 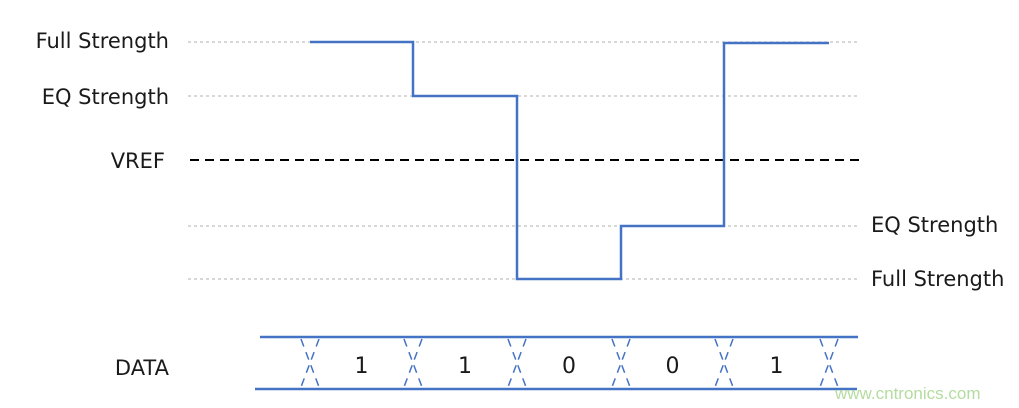 I want to click on label-full-strength-low: Full Strength, so click(x=937, y=279).